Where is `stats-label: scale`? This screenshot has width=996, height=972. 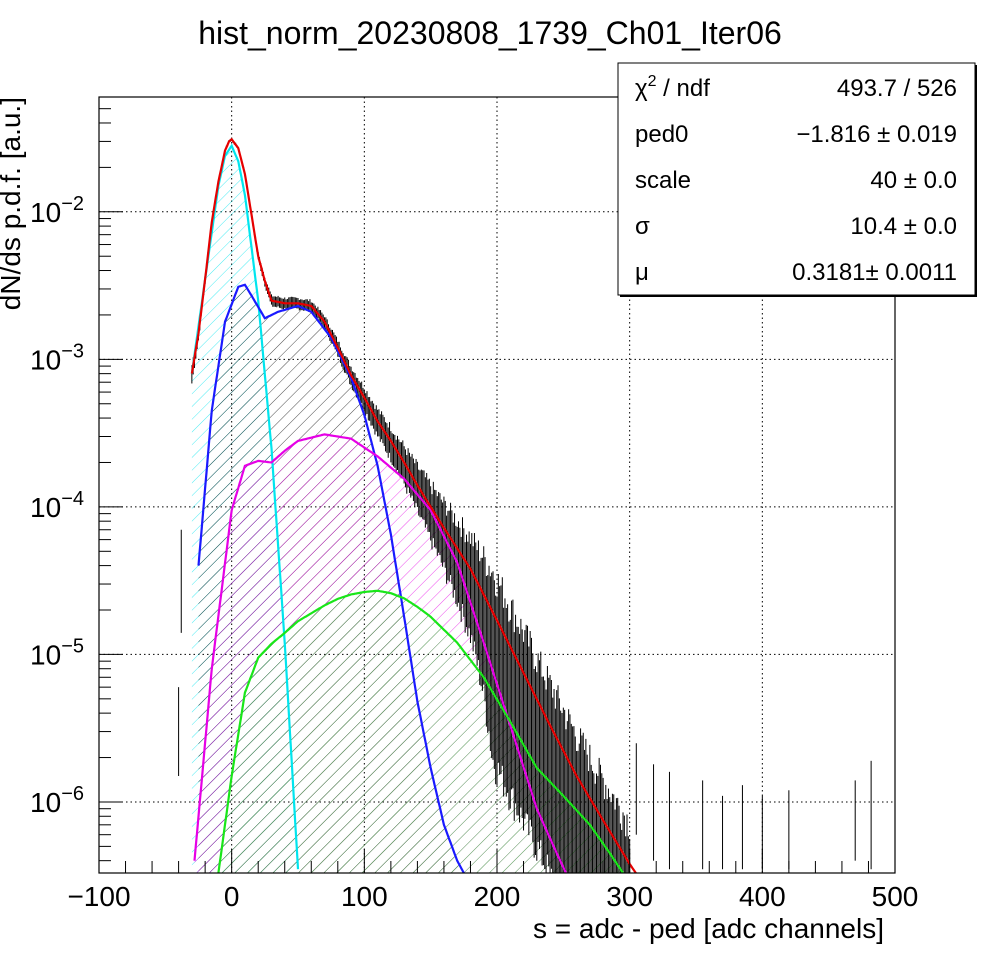
stats-label: scale is located at coordinates (663, 180).